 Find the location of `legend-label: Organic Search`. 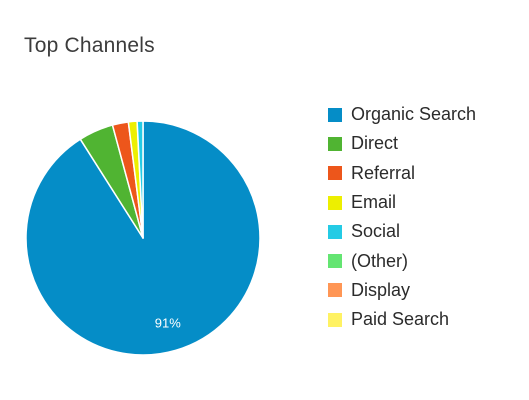

legend-label: Organic Search is located at coordinates (414, 114).